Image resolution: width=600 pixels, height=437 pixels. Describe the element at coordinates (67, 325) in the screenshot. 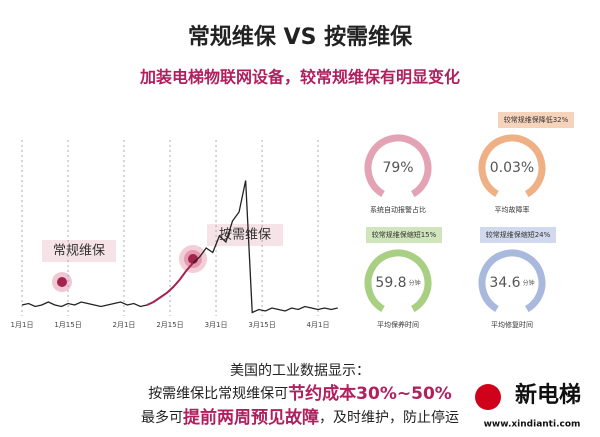

I see `x-tick-label: 1月15日` at that location.